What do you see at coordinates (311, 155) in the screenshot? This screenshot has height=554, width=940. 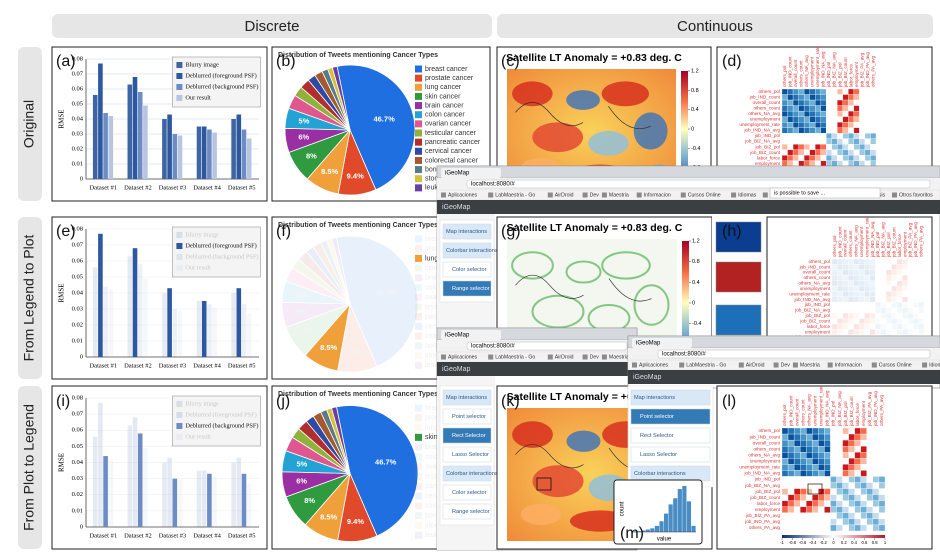 I see `slice-label: 8%` at bounding box center [311, 155].